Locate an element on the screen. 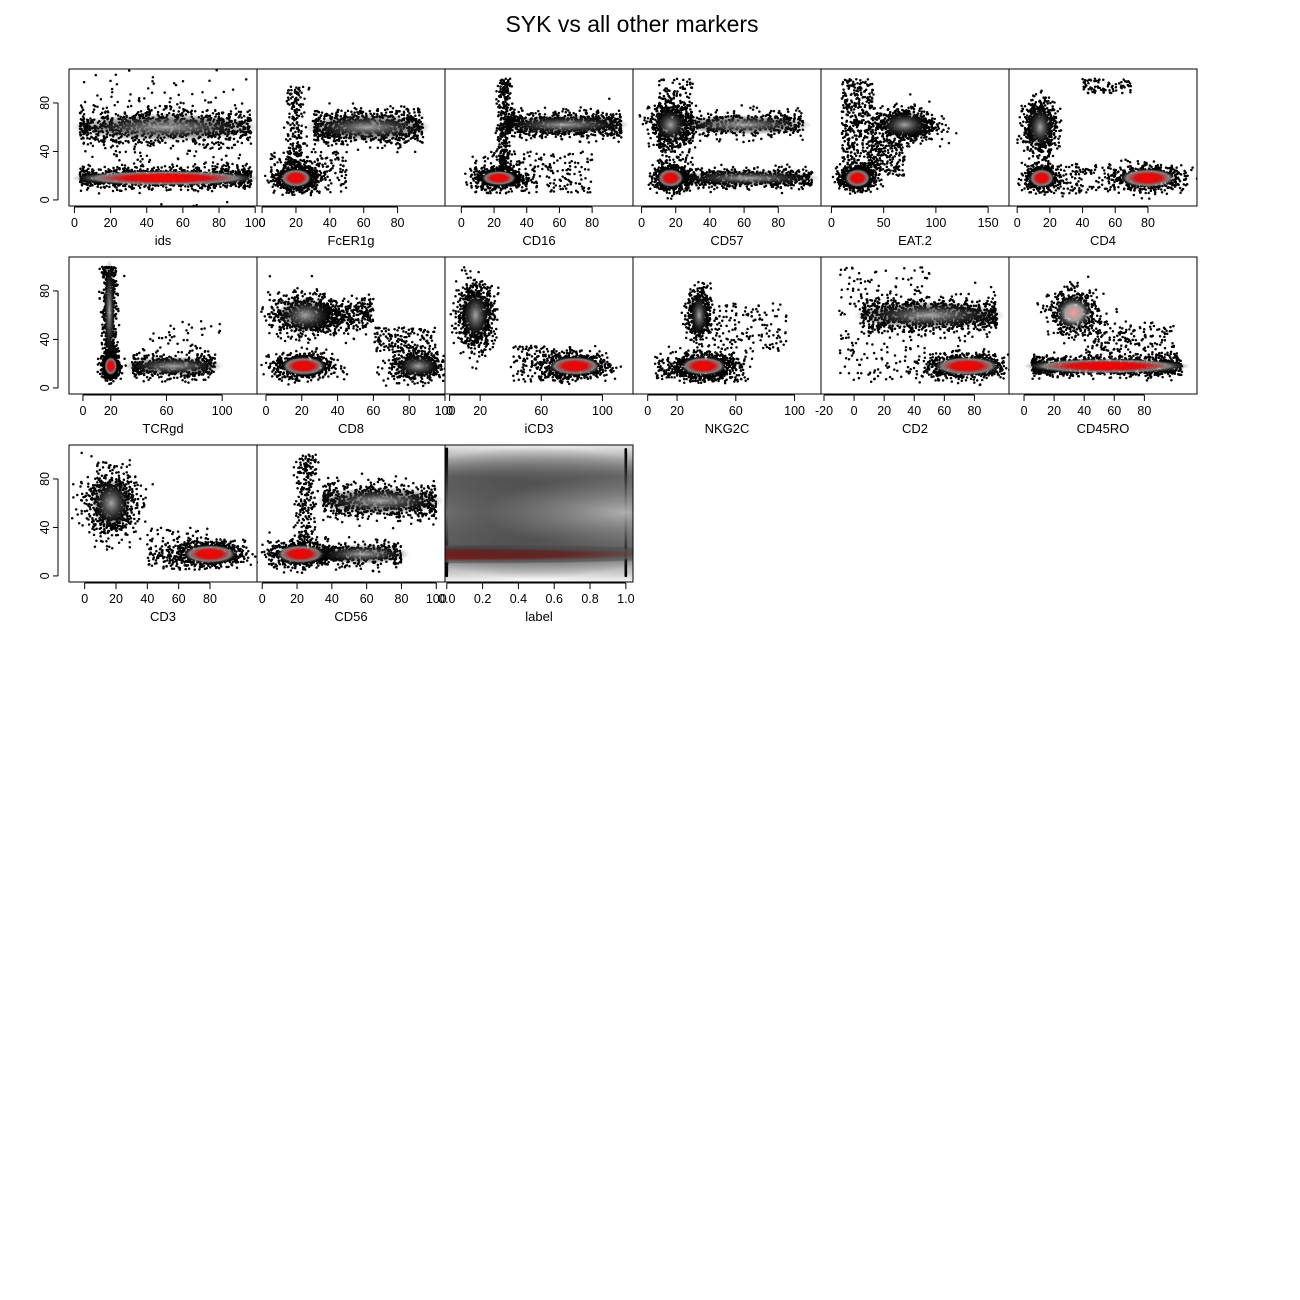  y-tick-label: 0 is located at coordinates (45, 199).